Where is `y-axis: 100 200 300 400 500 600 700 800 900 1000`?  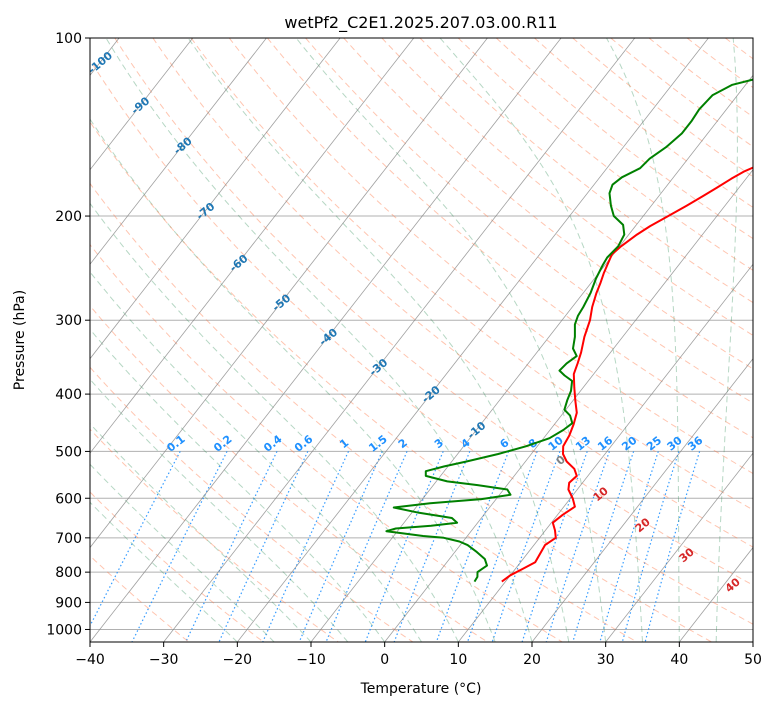
y-axis: 100 200 300 400 500 600 700 800 900 1000 is located at coordinates (68, 334).